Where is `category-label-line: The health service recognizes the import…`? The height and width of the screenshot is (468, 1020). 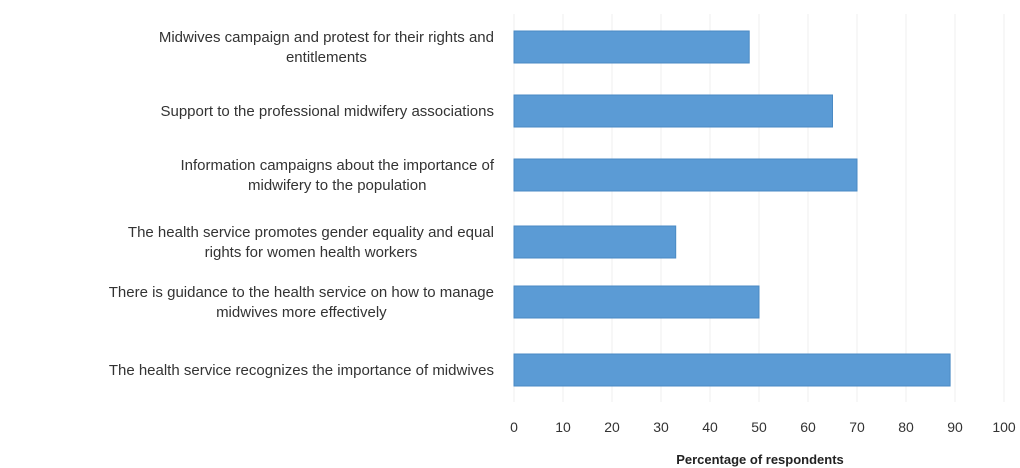 category-label-line: The health service recognizes the import… is located at coordinates (301, 370).